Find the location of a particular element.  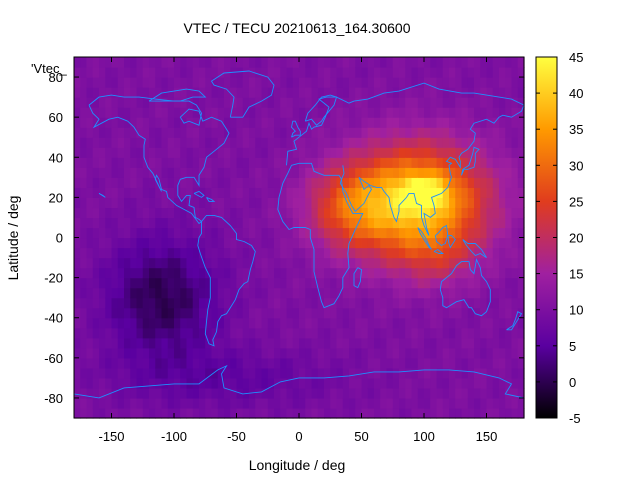

coastline-path is located at coordinates (211, 199).